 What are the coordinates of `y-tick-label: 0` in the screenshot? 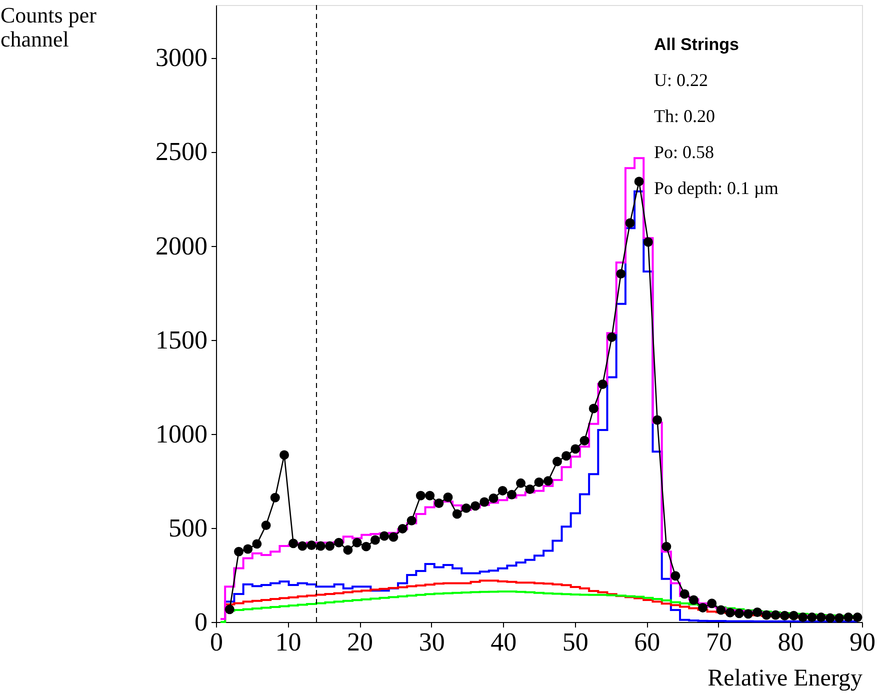 It's located at (201, 622).